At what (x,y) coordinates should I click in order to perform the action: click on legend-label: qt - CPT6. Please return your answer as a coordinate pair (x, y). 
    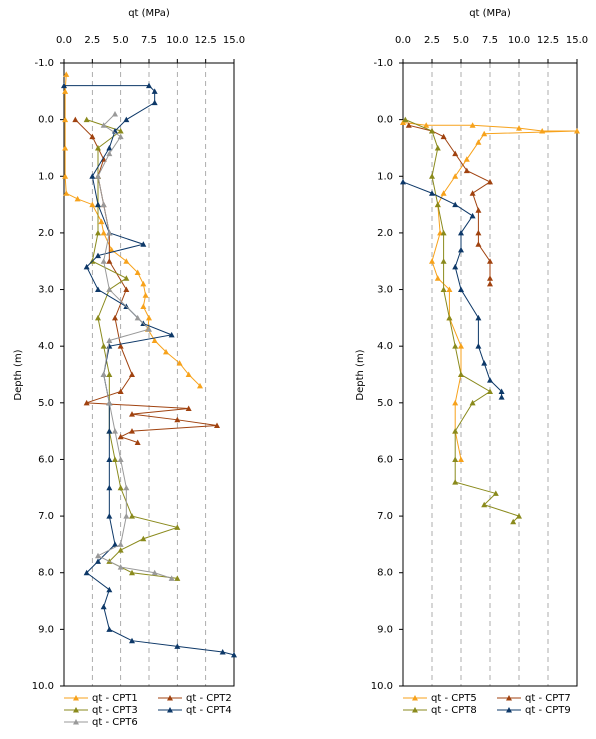
    Looking at the image, I should click on (115, 722).